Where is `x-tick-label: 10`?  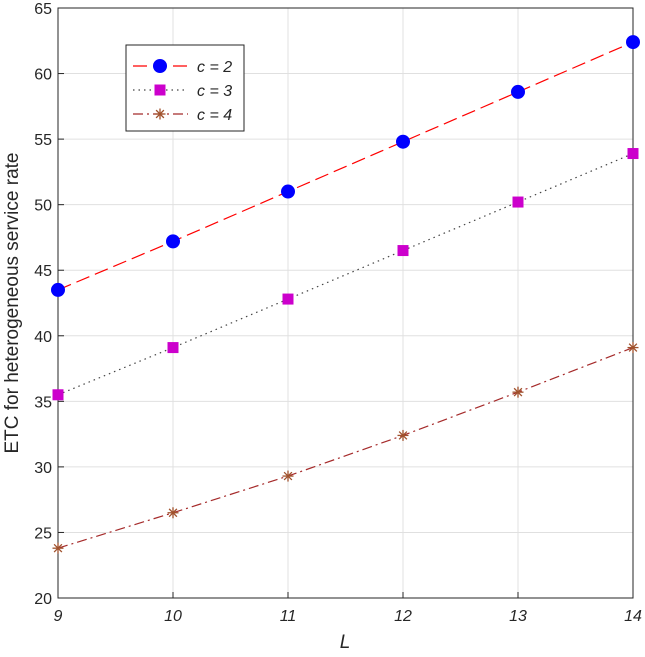 x-tick-label: 10 is located at coordinates (173, 616).